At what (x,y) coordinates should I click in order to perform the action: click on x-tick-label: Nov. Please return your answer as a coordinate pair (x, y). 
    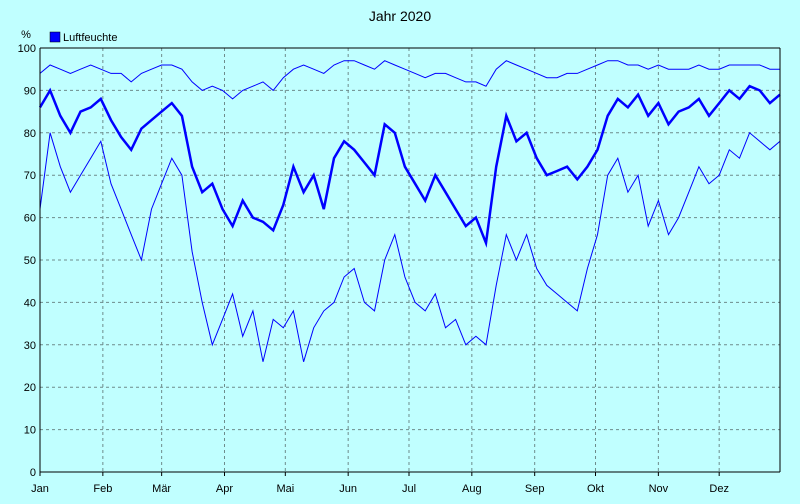
    Looking at the image, I should click on (659, 489).